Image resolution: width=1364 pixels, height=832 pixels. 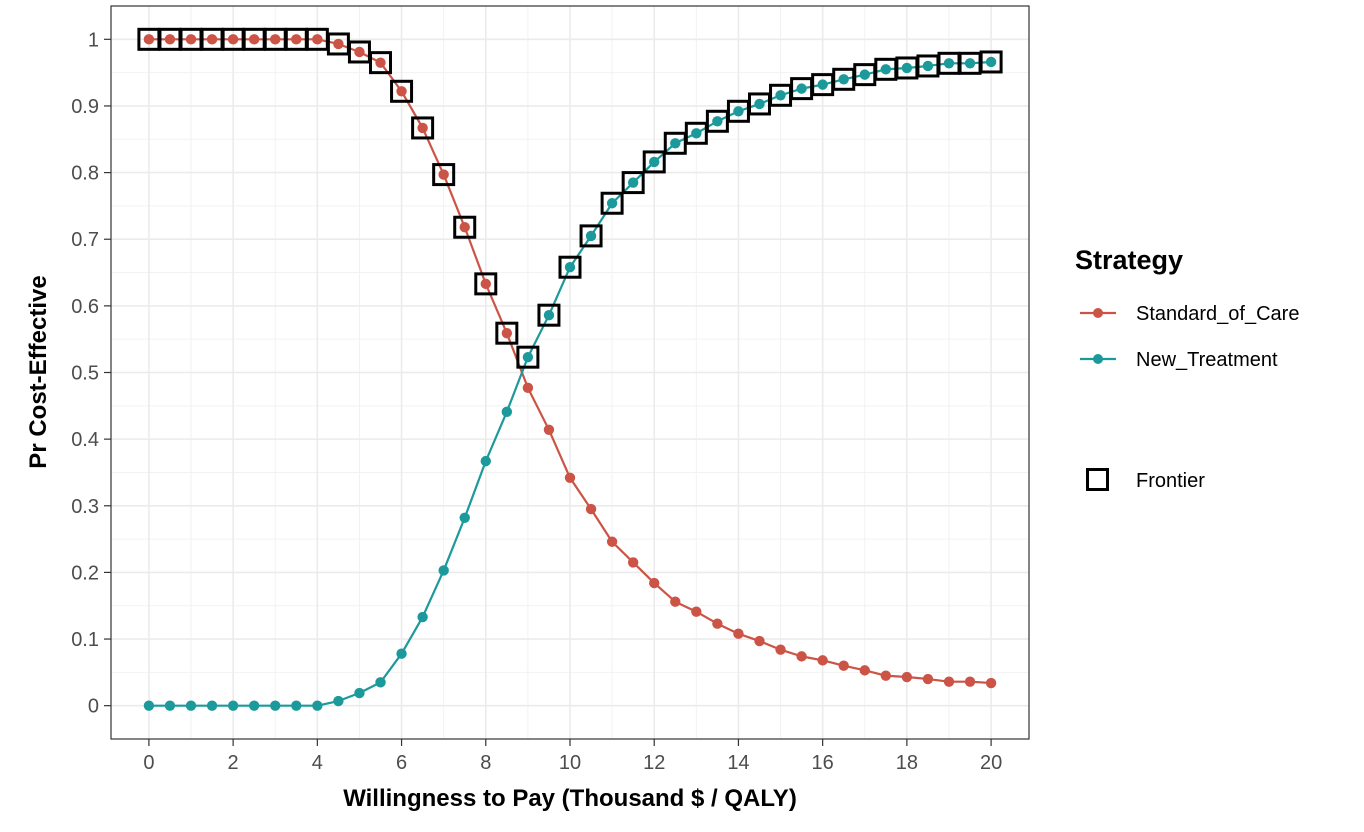 What do you see at coordinates (93, 40) in the screenshot?
I see `y-tick-label: 1` at bounding box center [93, 40].